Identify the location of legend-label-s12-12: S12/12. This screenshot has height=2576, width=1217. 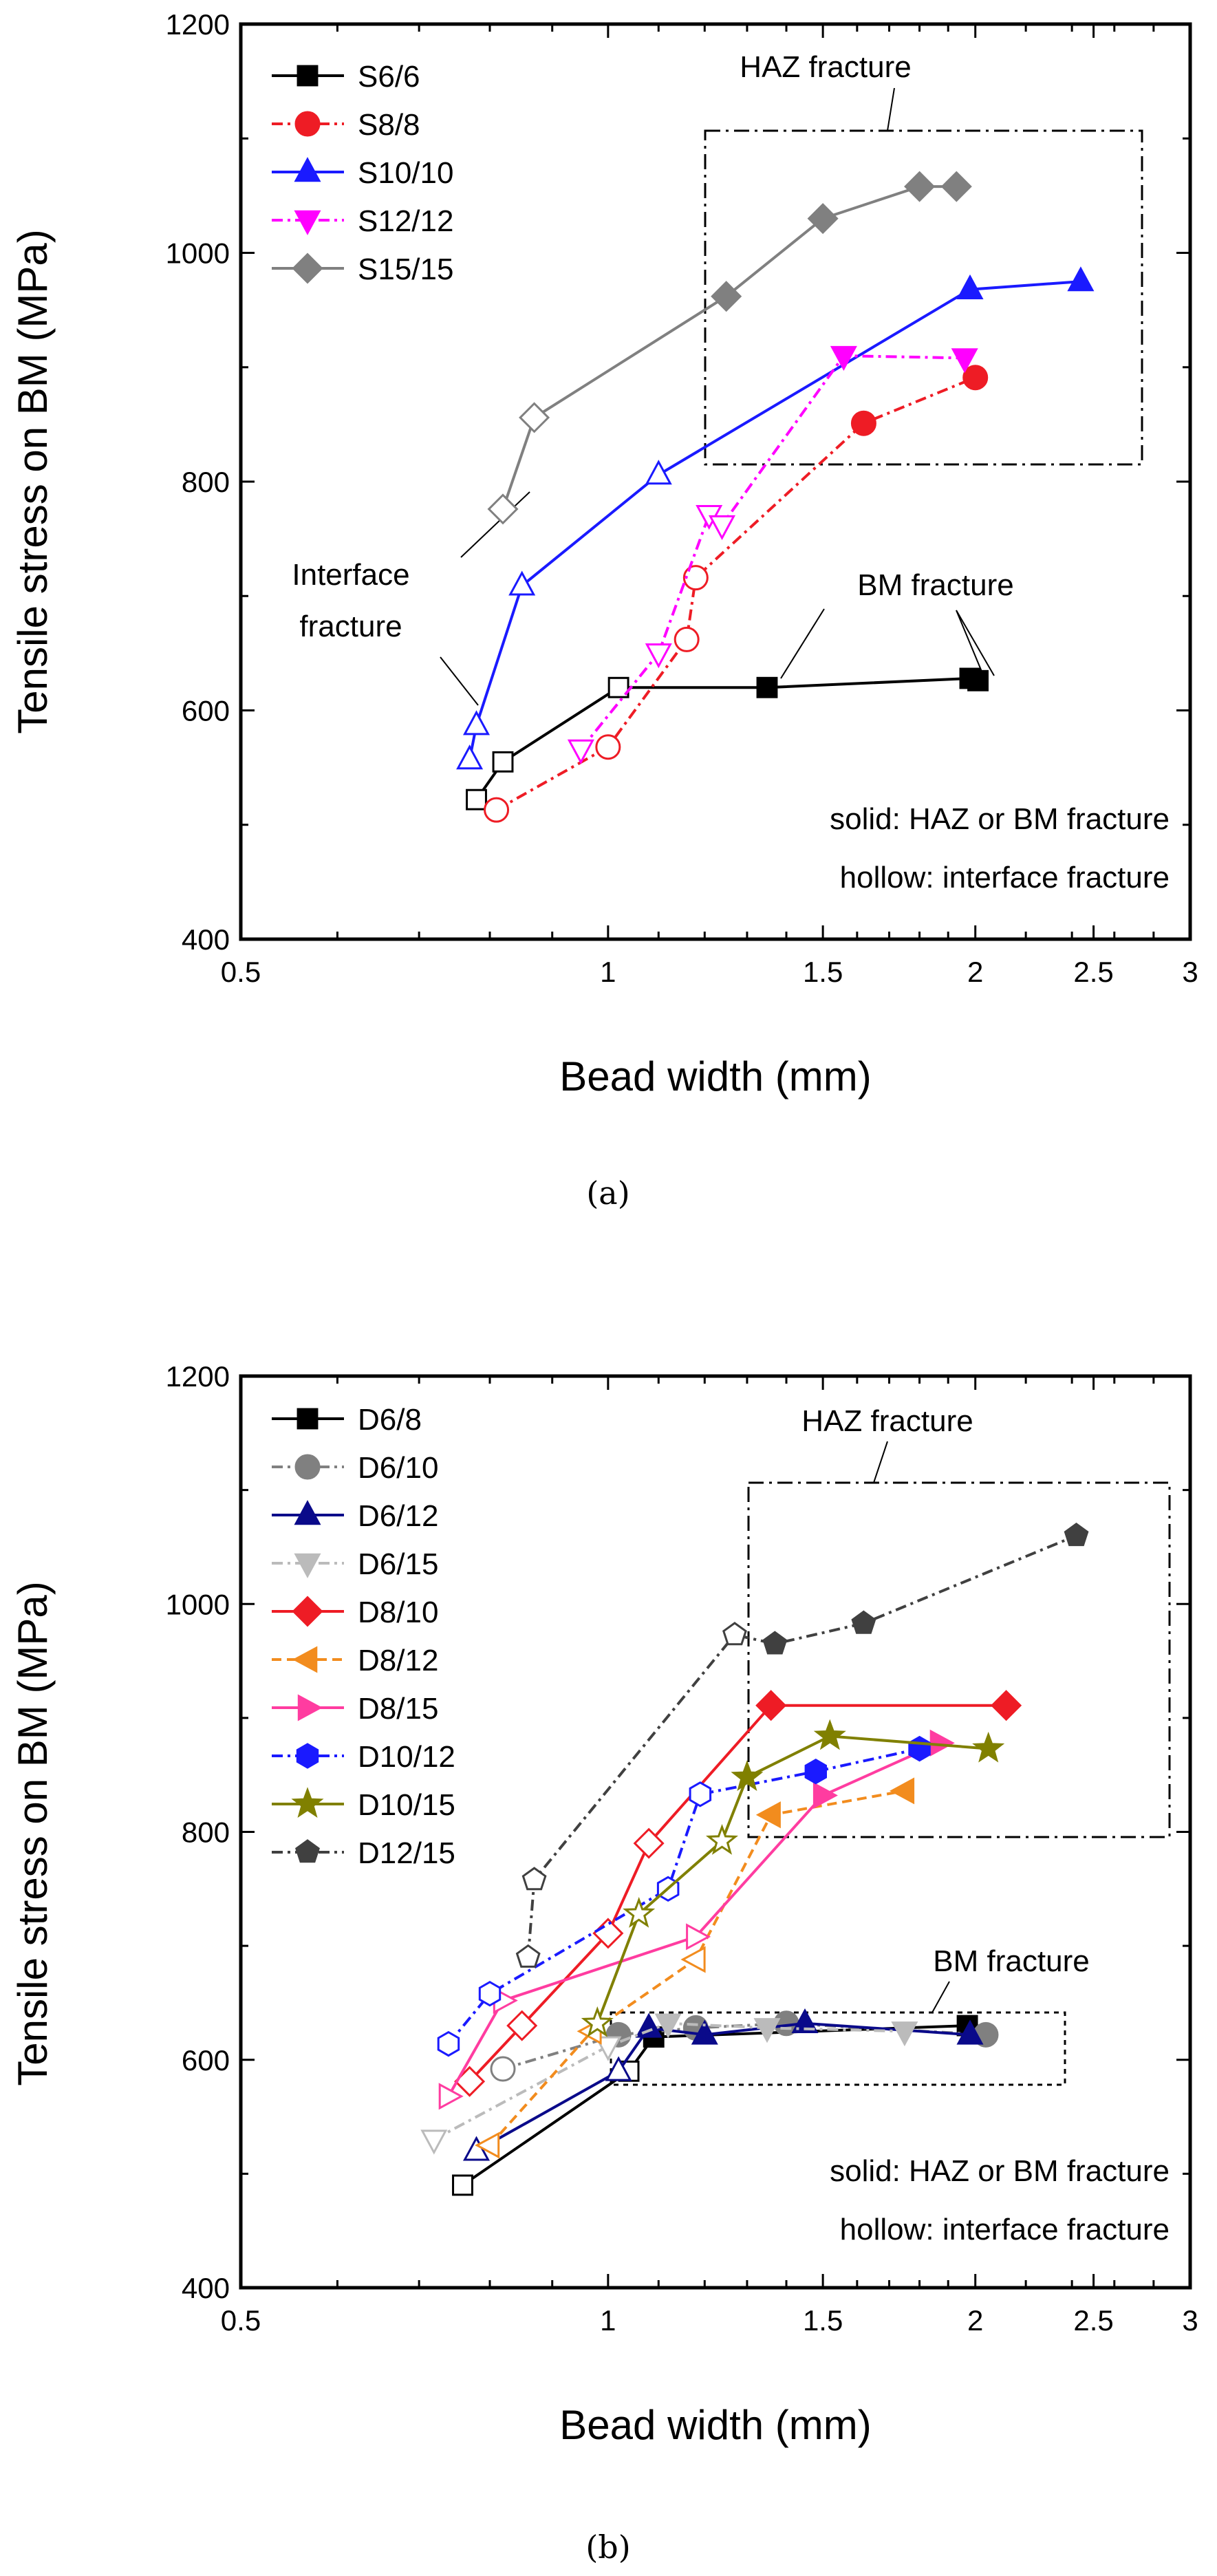
(406, 221).